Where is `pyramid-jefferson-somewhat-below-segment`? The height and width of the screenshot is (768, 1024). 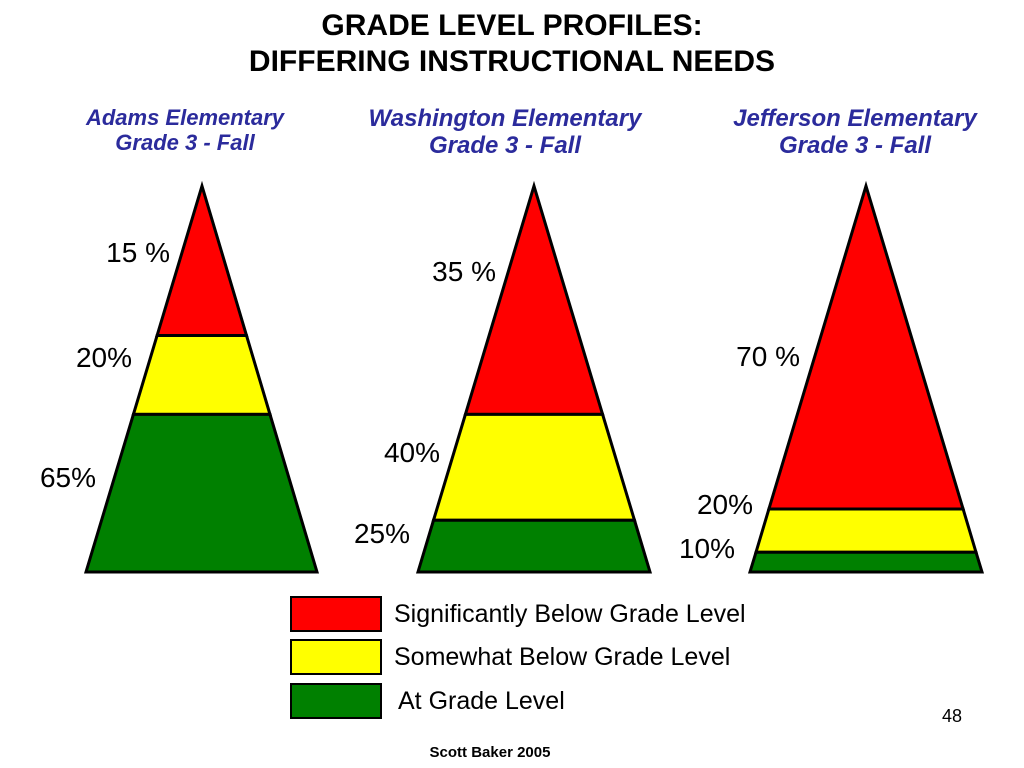
pyramid-jefferson-somewhat-below-segment is located at coordinates (866, 530).